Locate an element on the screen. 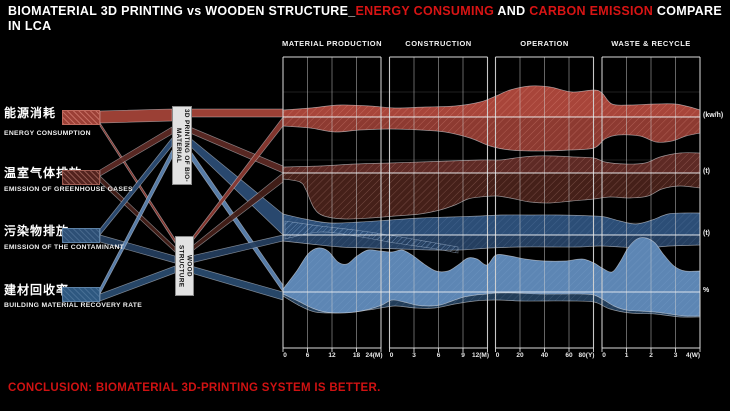  title-segment: CARBON EMISSION is located at coordinates (591, 11).